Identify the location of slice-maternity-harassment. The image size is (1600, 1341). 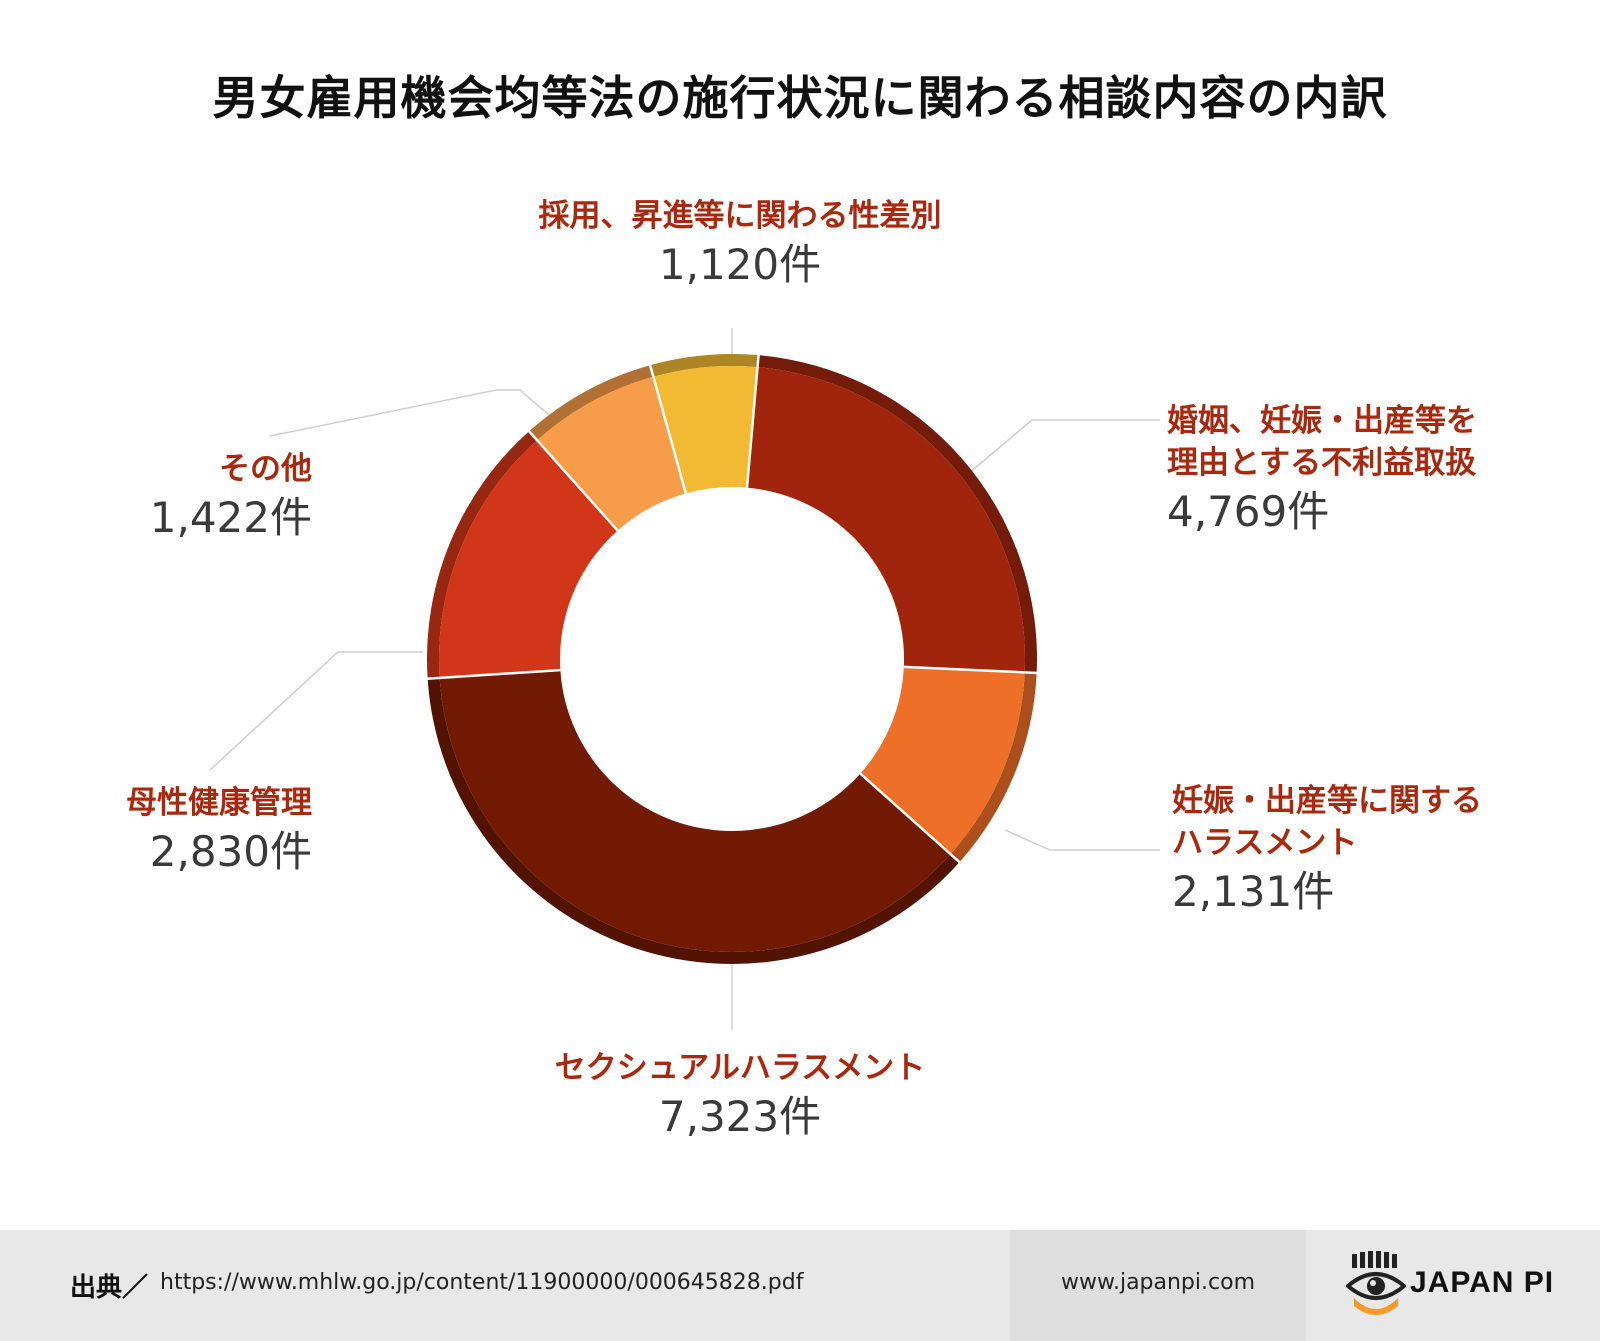
(948, 764).